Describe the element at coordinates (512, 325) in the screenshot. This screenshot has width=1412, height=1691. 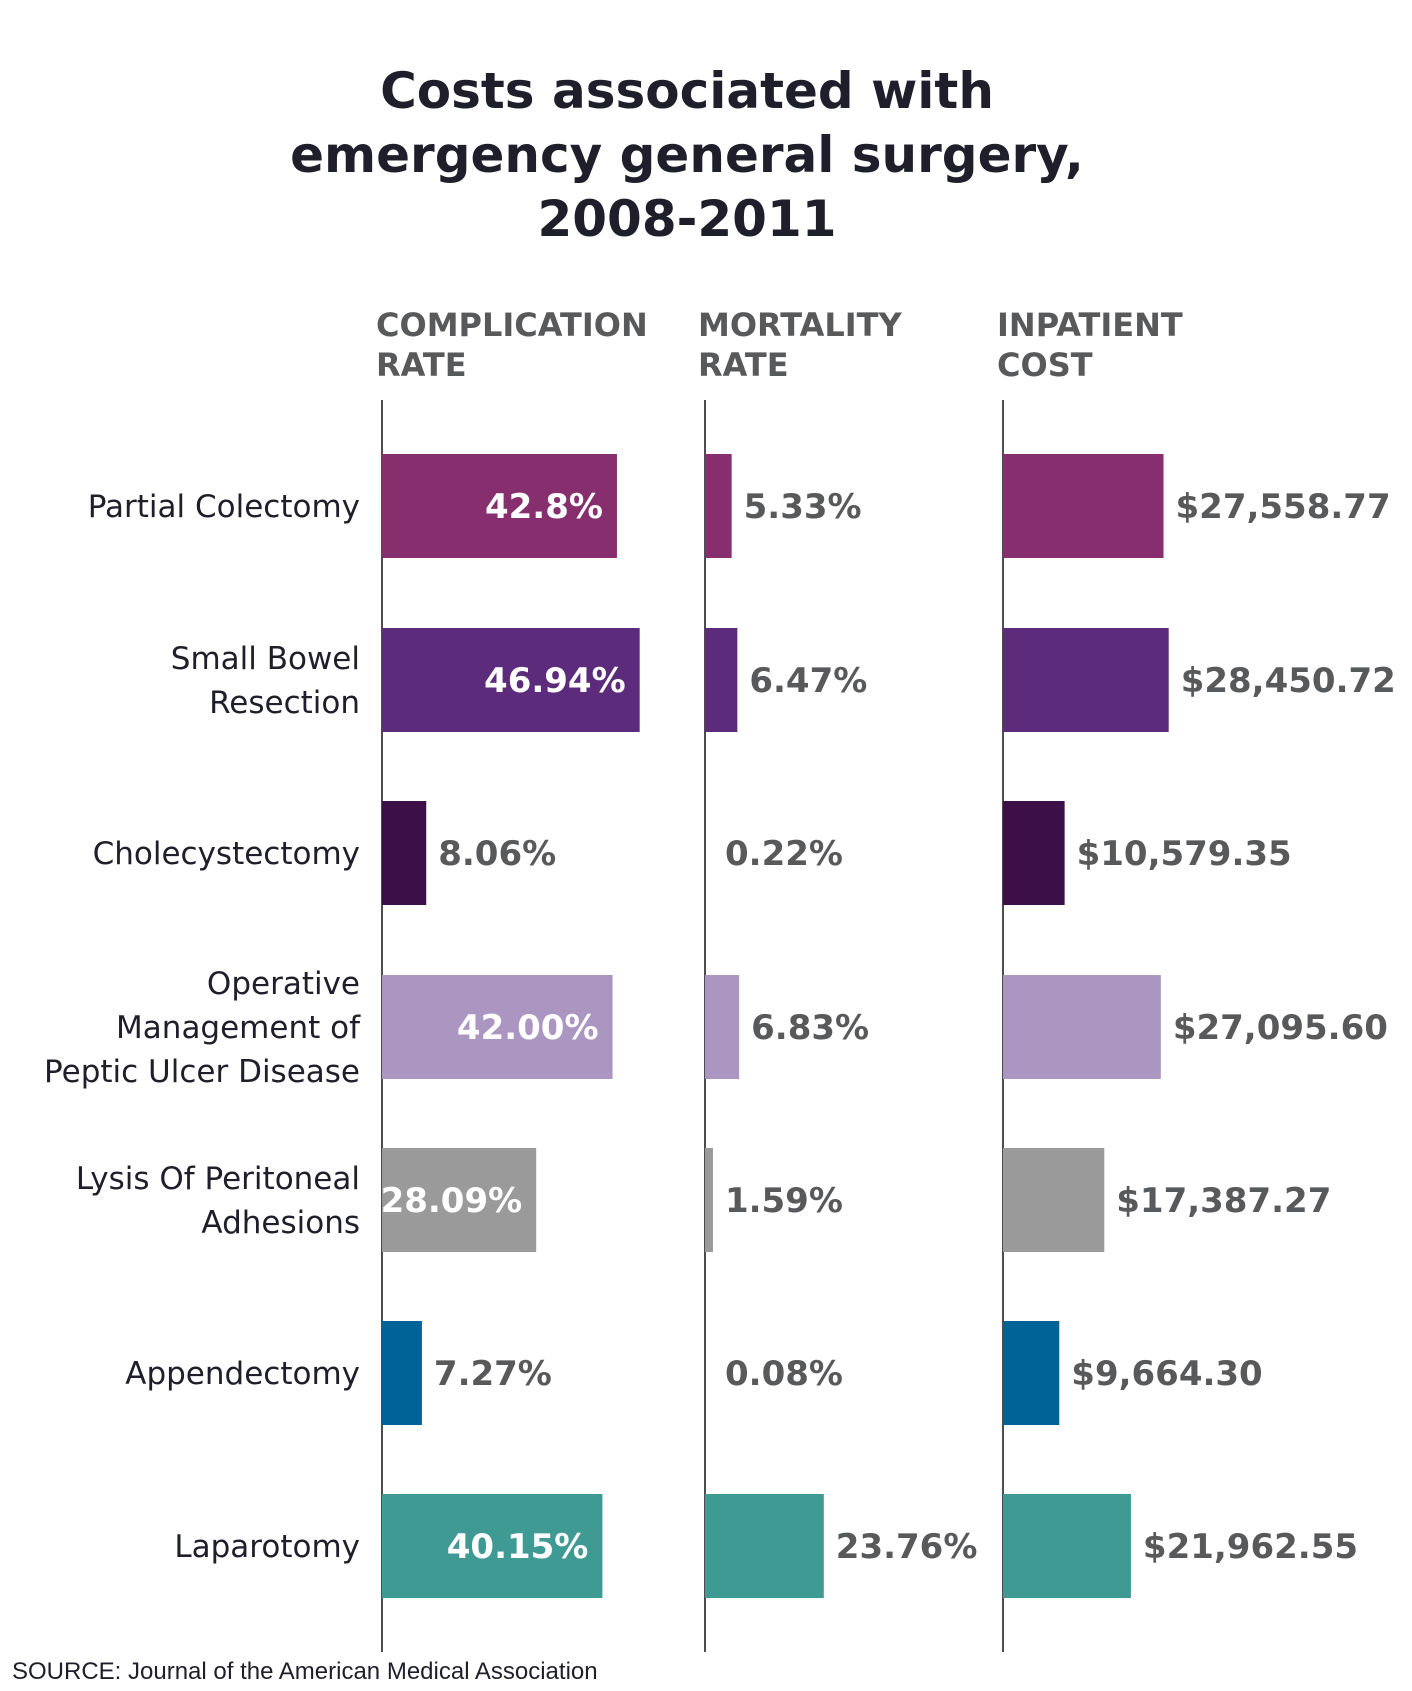
I see `column-header: COMPLICATION` at that location.